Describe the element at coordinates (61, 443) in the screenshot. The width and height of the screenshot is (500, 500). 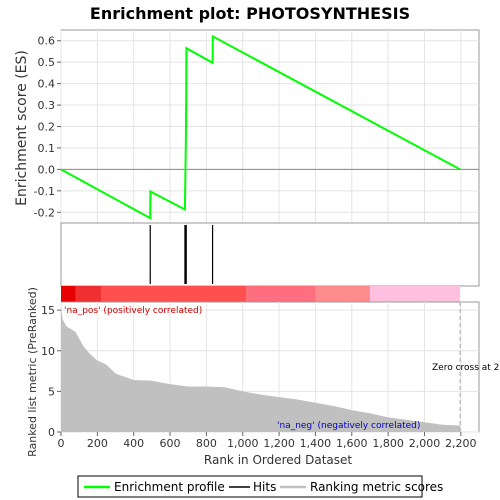
I see `x-tick-label: 0` at that location.